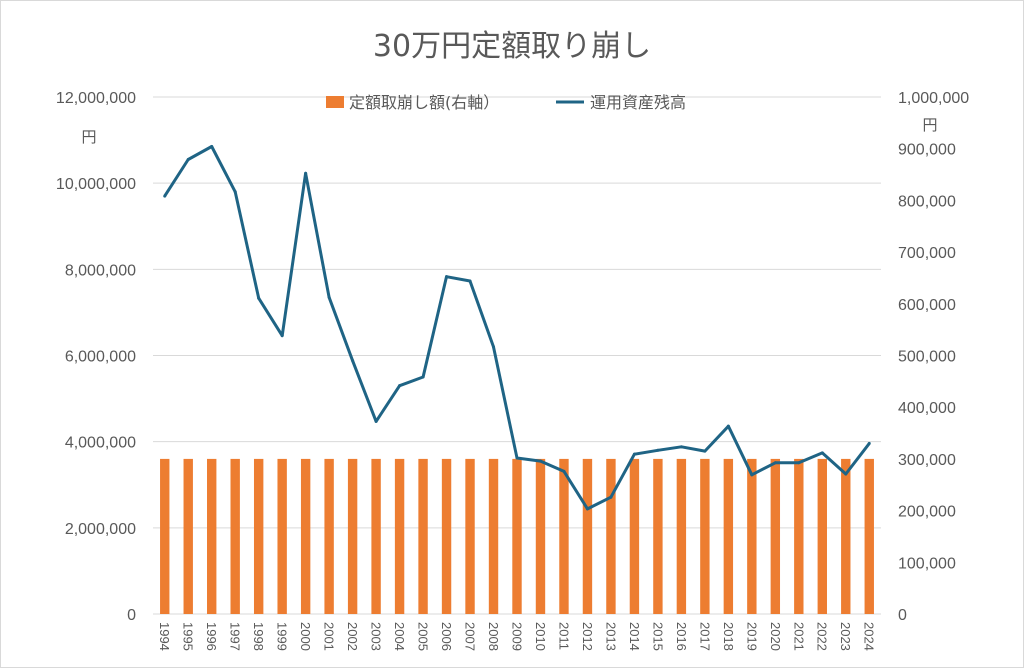 The width and height of the screenshot is (1024, 668). I want to click on x-tick-label: 2009, so click(516, 636).